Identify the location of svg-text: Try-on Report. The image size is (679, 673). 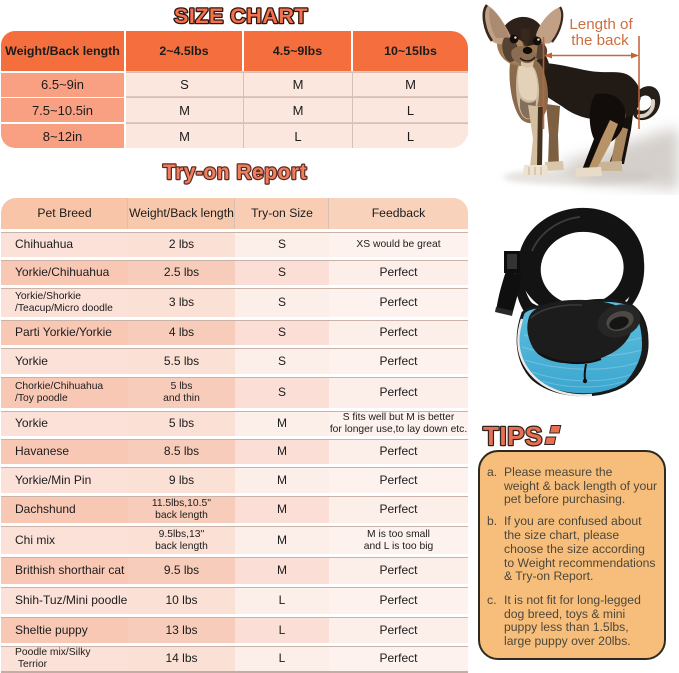
(235, 172).